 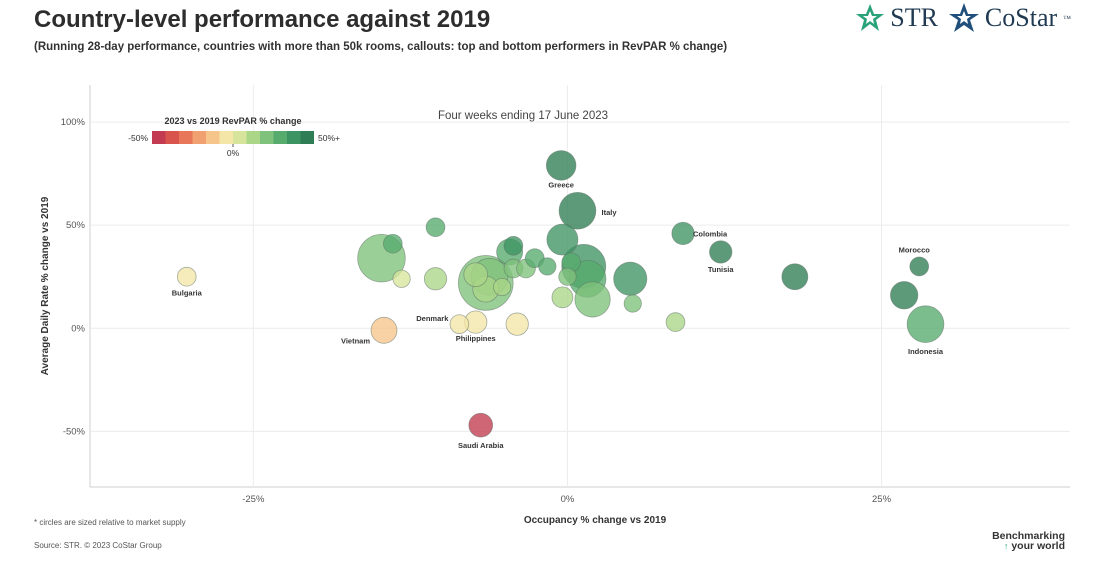 I want to click on point-label: Morocco, so click(x=915, y=249).